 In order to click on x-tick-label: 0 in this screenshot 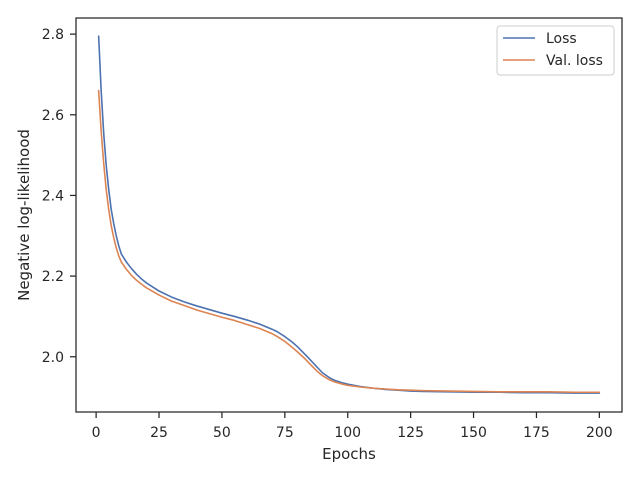, I will do `click(96, 433)`.